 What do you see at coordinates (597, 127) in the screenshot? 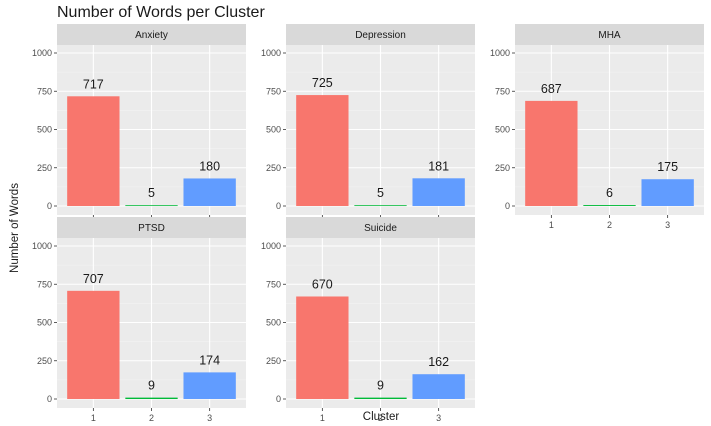
I see `panel-mha: MHA 0 250 500 750 1000 687 1 6 2 175 3` at bounding box center [597, 127].